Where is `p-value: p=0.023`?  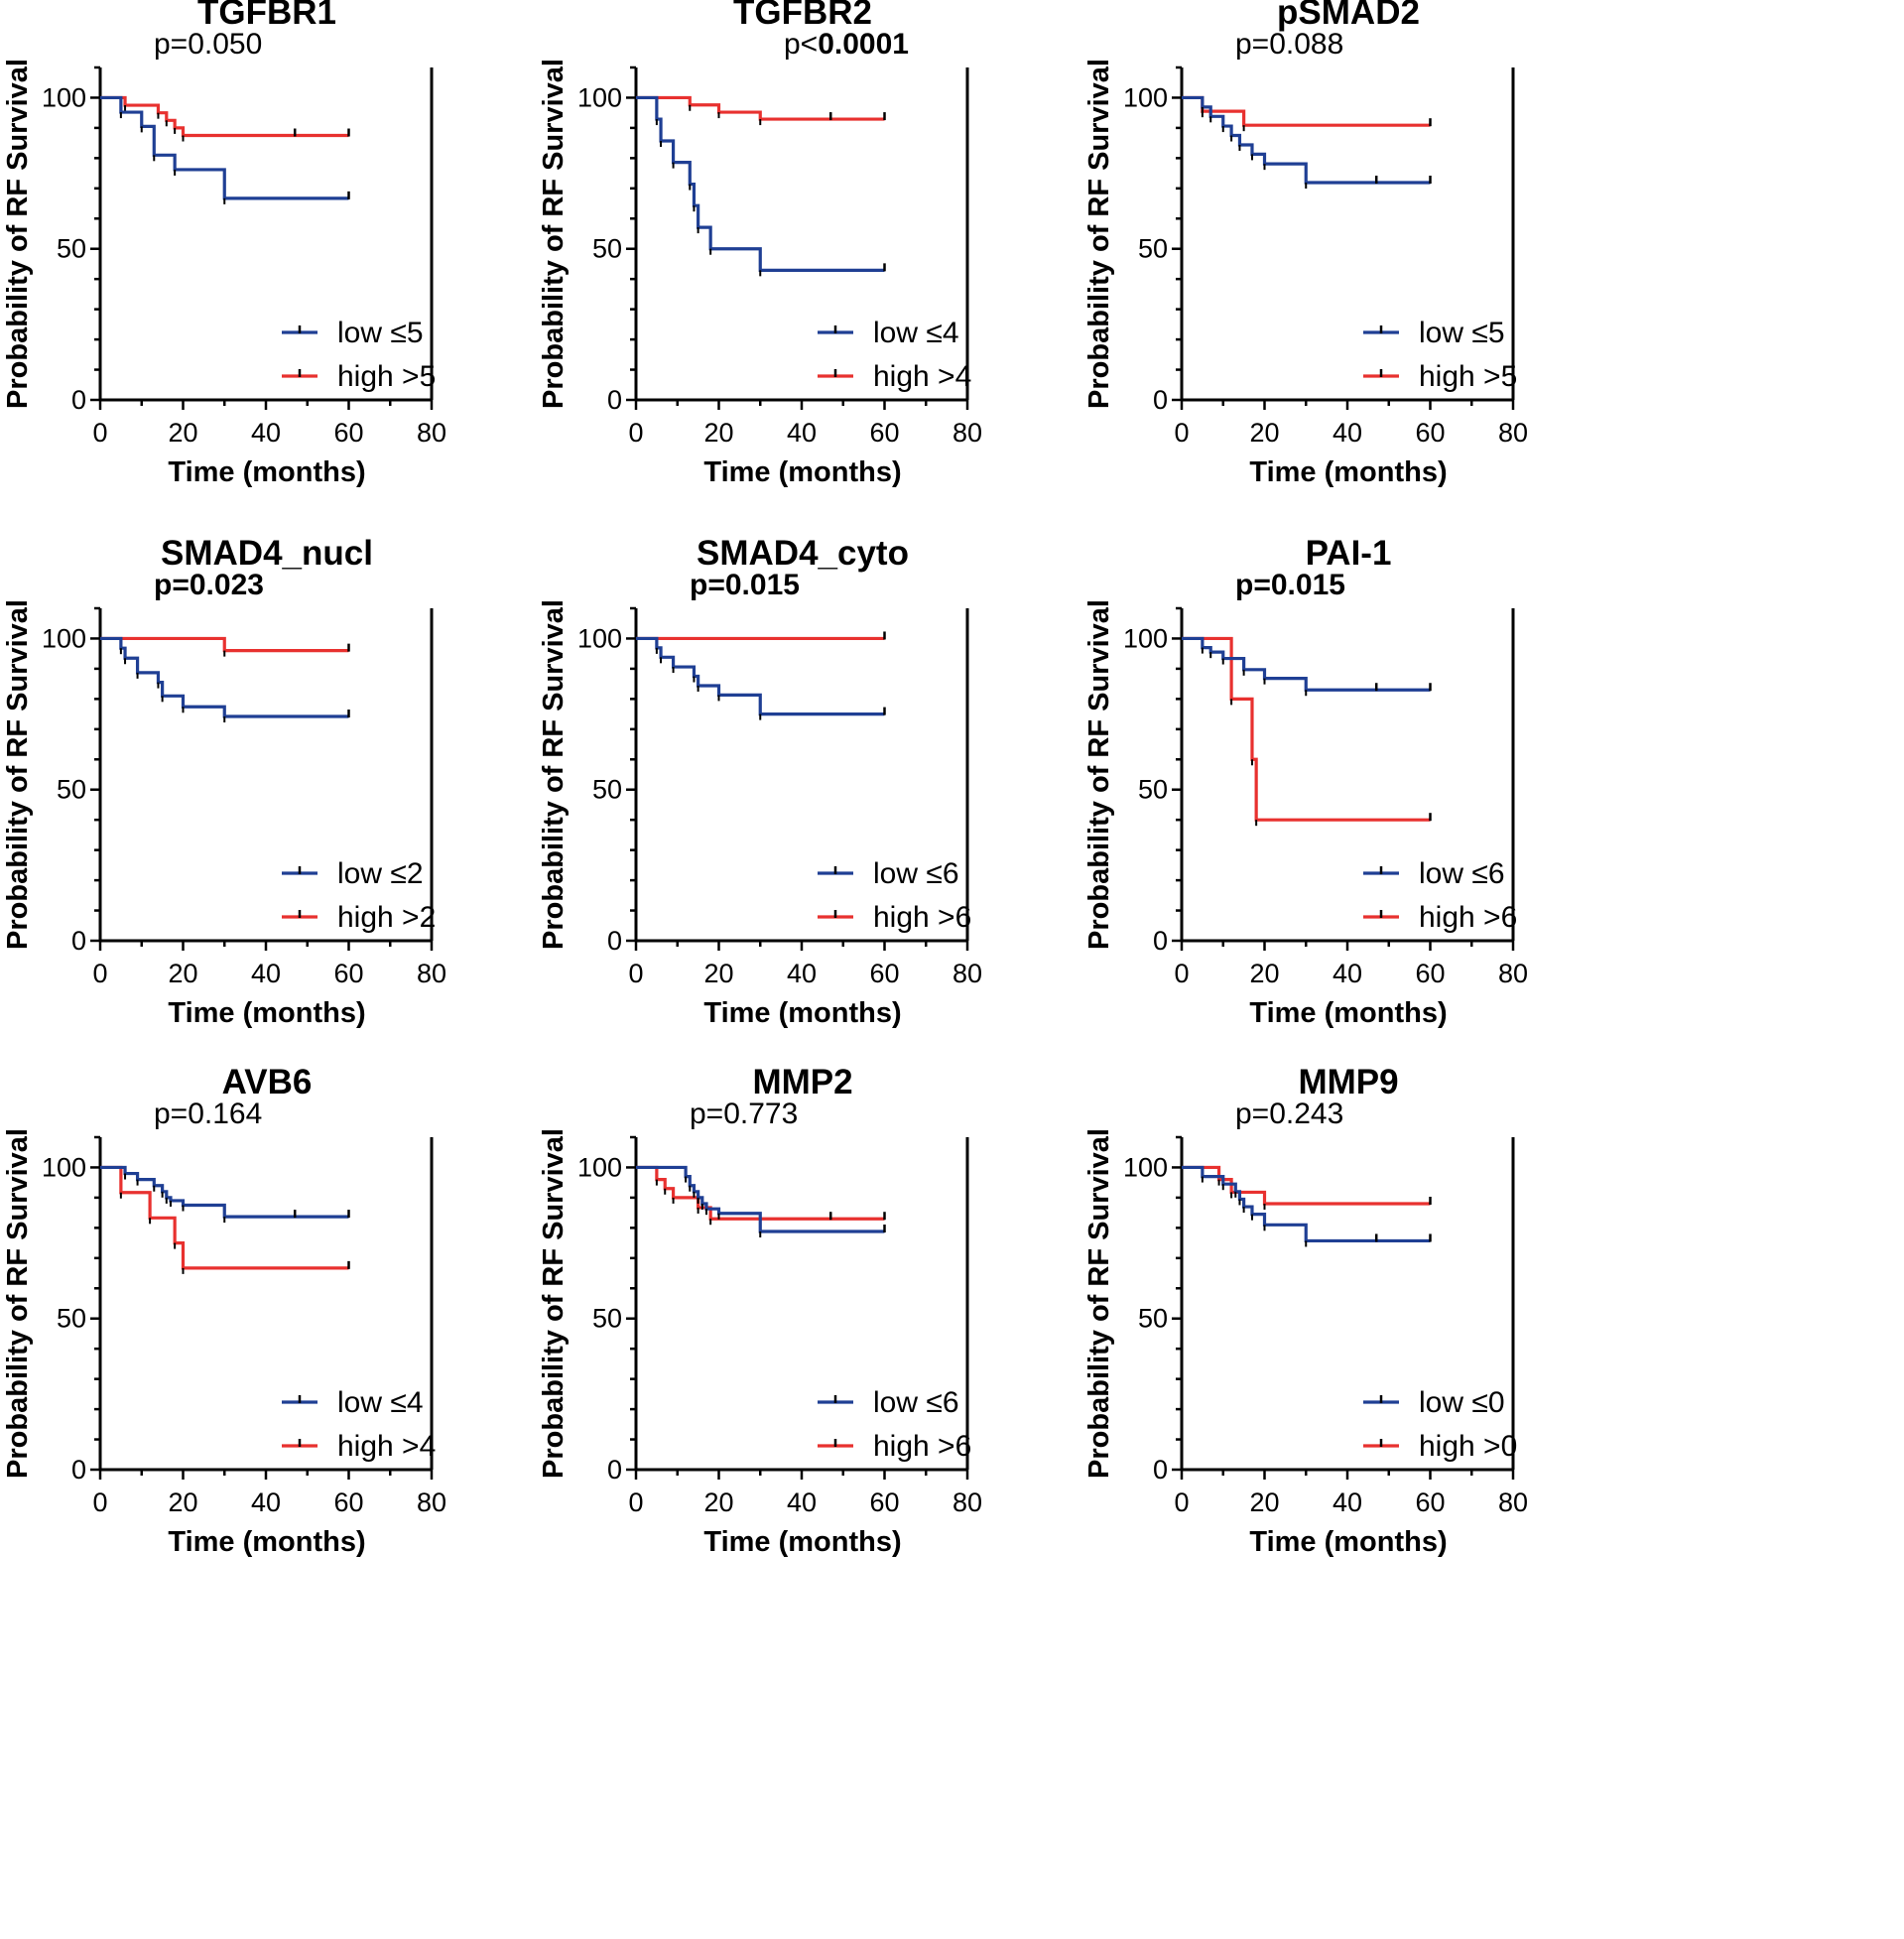
p-value: p=0.023 is located at coordinates (209, 585).